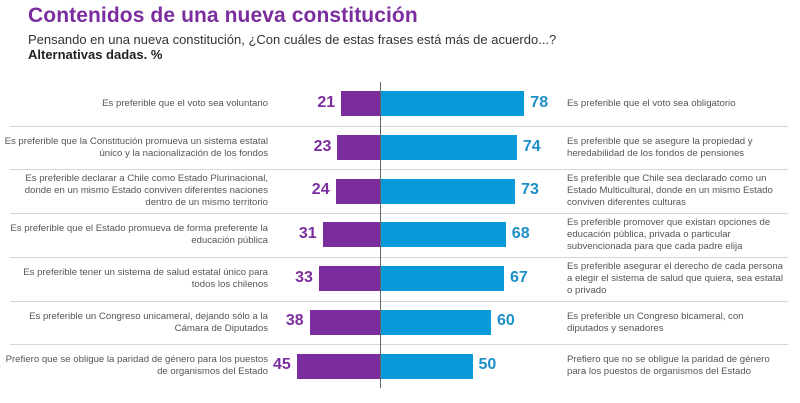  Describe the element at coordinates (320, 189) in the screenshot. I see `value-label-left: 24` at that location.